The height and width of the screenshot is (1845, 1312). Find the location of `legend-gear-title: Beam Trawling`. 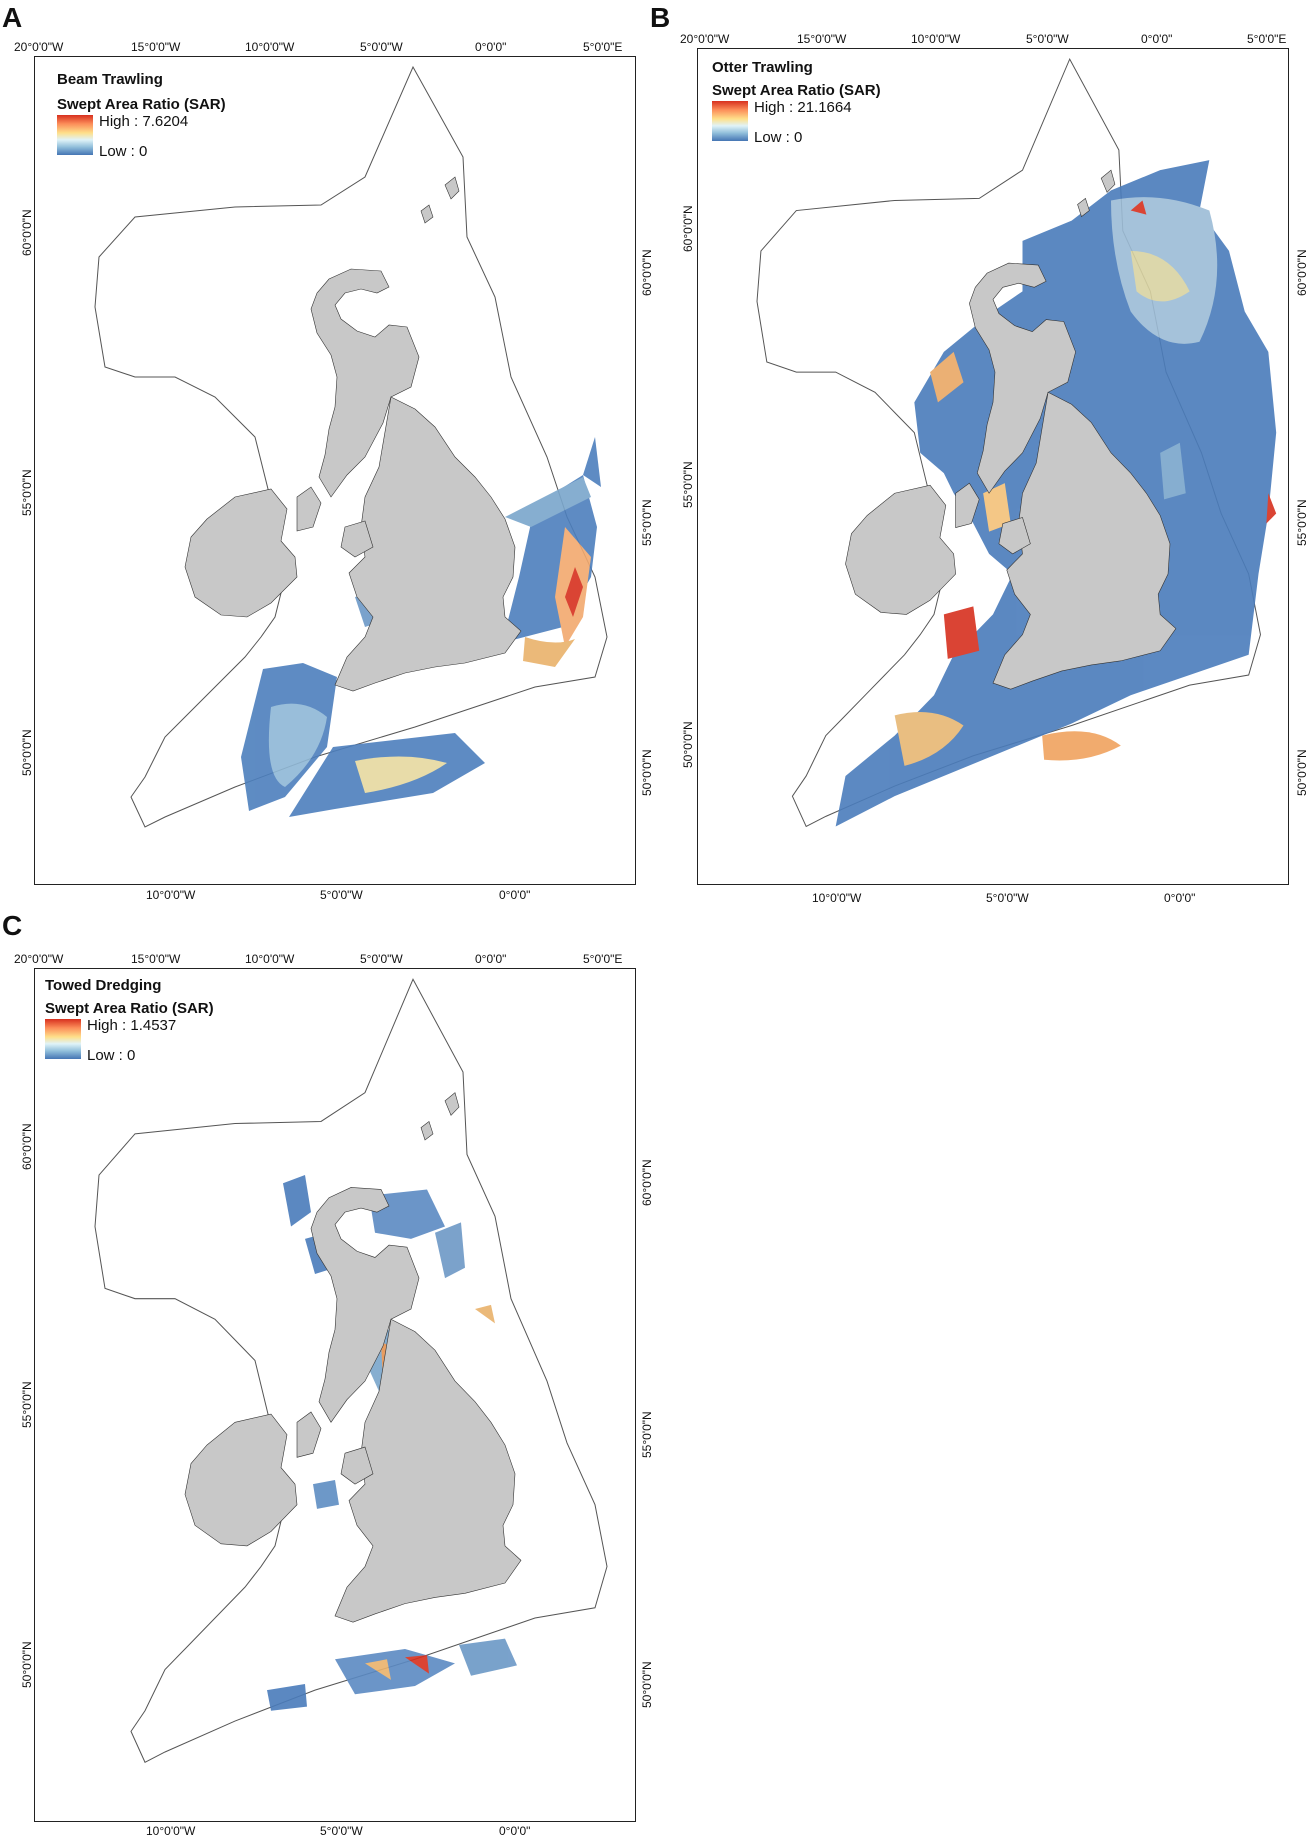

legend-gear-title: Beam Trawling is located at coordinates (110, 79).